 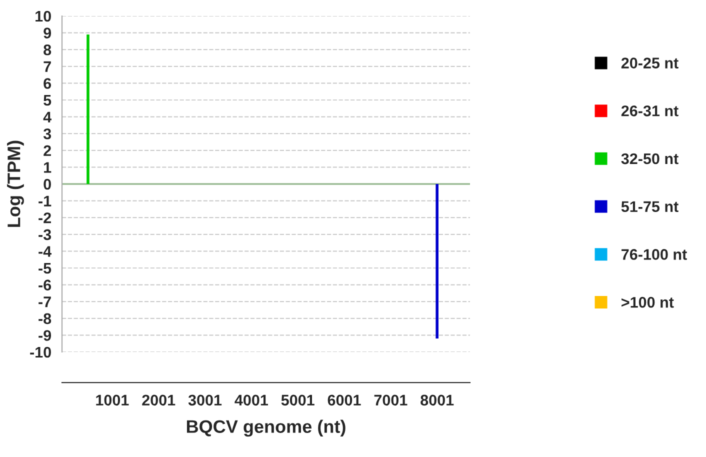 What do you see at coordinates (297, 400) in the screenshot?
I see `x-tick-label: 5001` at bounding box center [297, 400].